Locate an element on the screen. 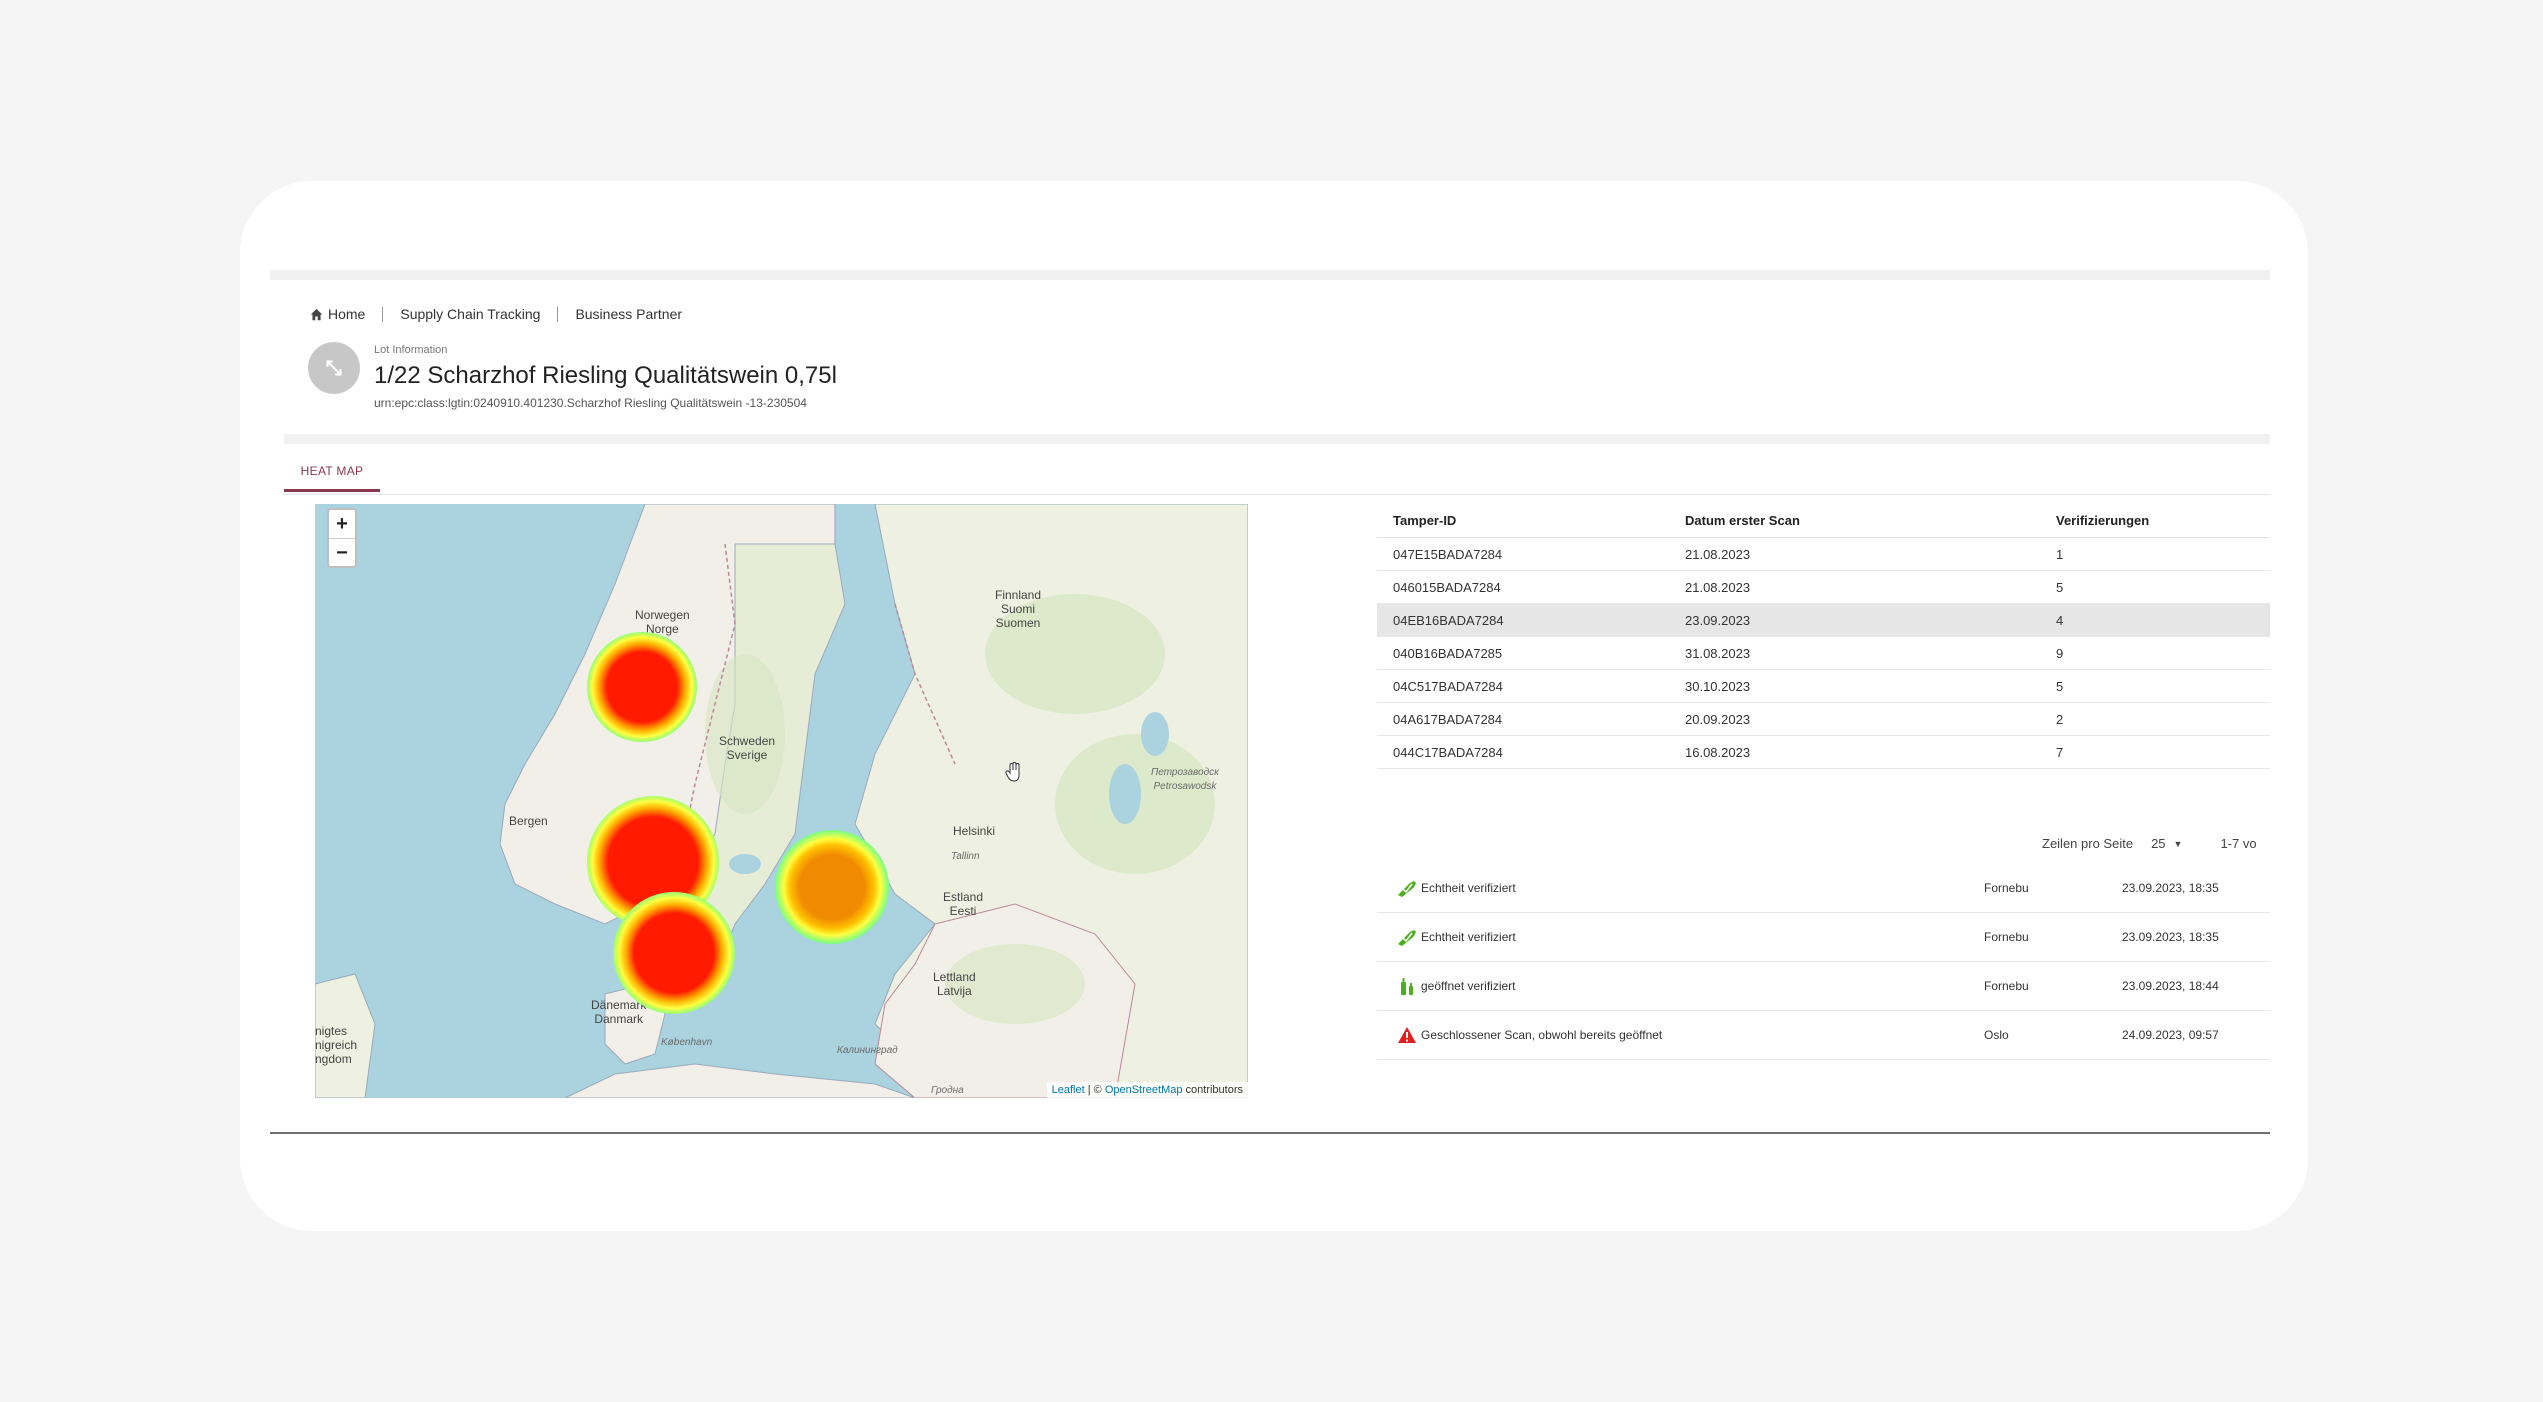  table-row: 044C17BADA7284 16.08.2023 7 is located at coordinates (1823, 752).